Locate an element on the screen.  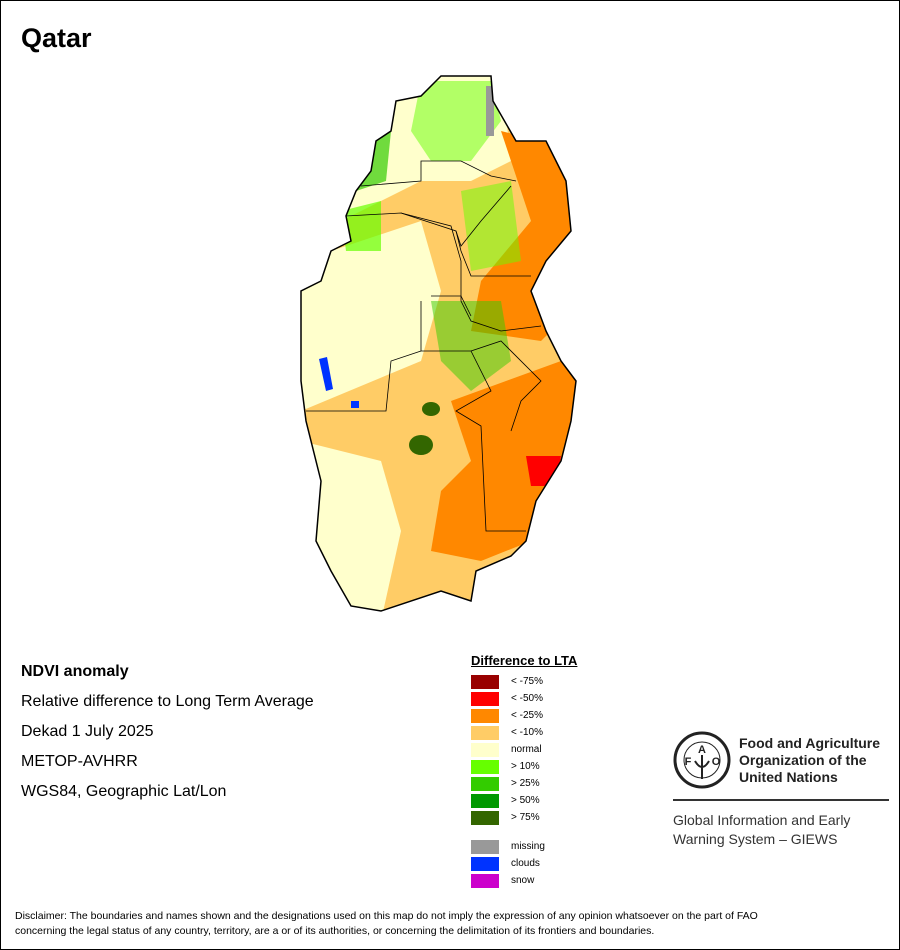
legend-item: normal is located at coordinates (524, 749).